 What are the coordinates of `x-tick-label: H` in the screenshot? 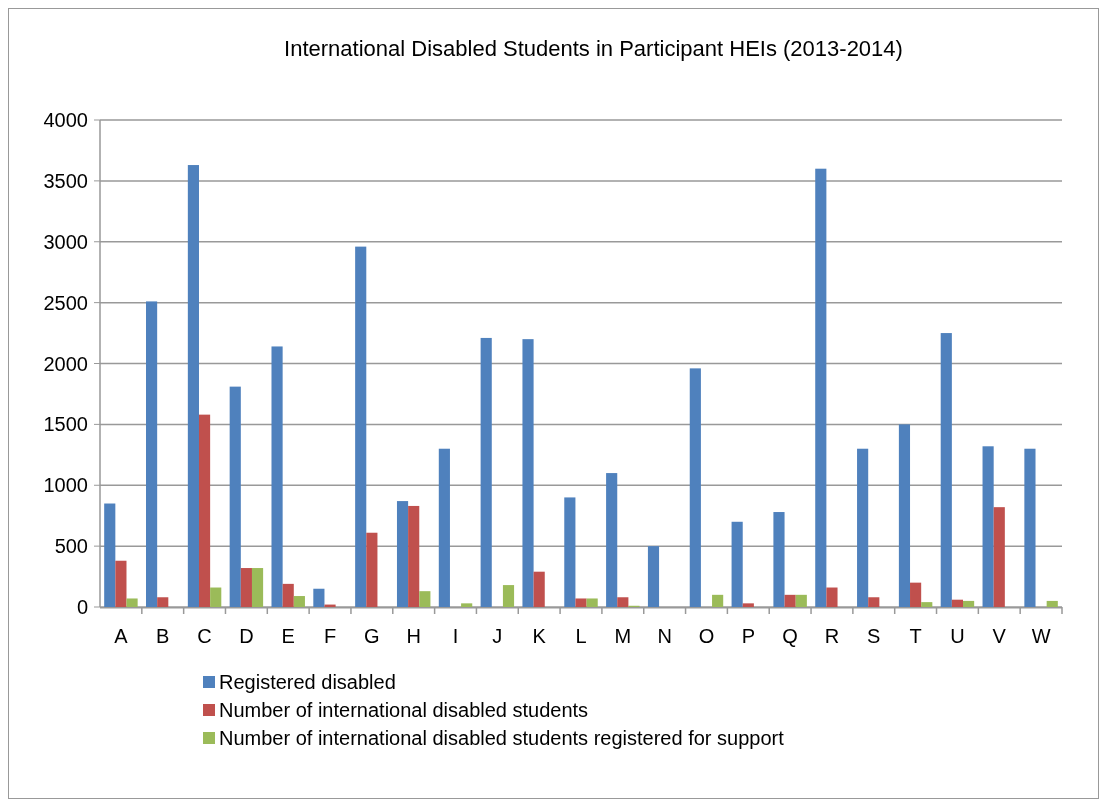 It's located at (413, 636).